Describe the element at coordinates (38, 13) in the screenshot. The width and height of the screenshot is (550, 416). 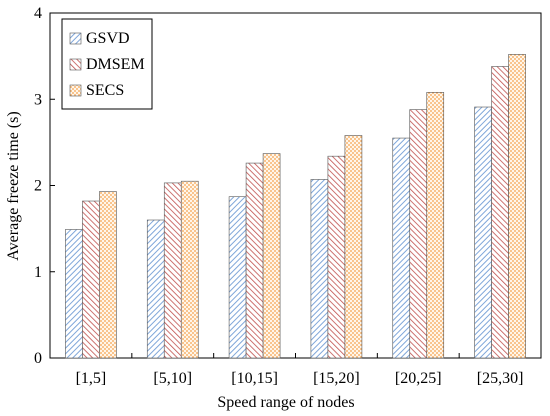
I see `y-tick-label: 4` at that location.